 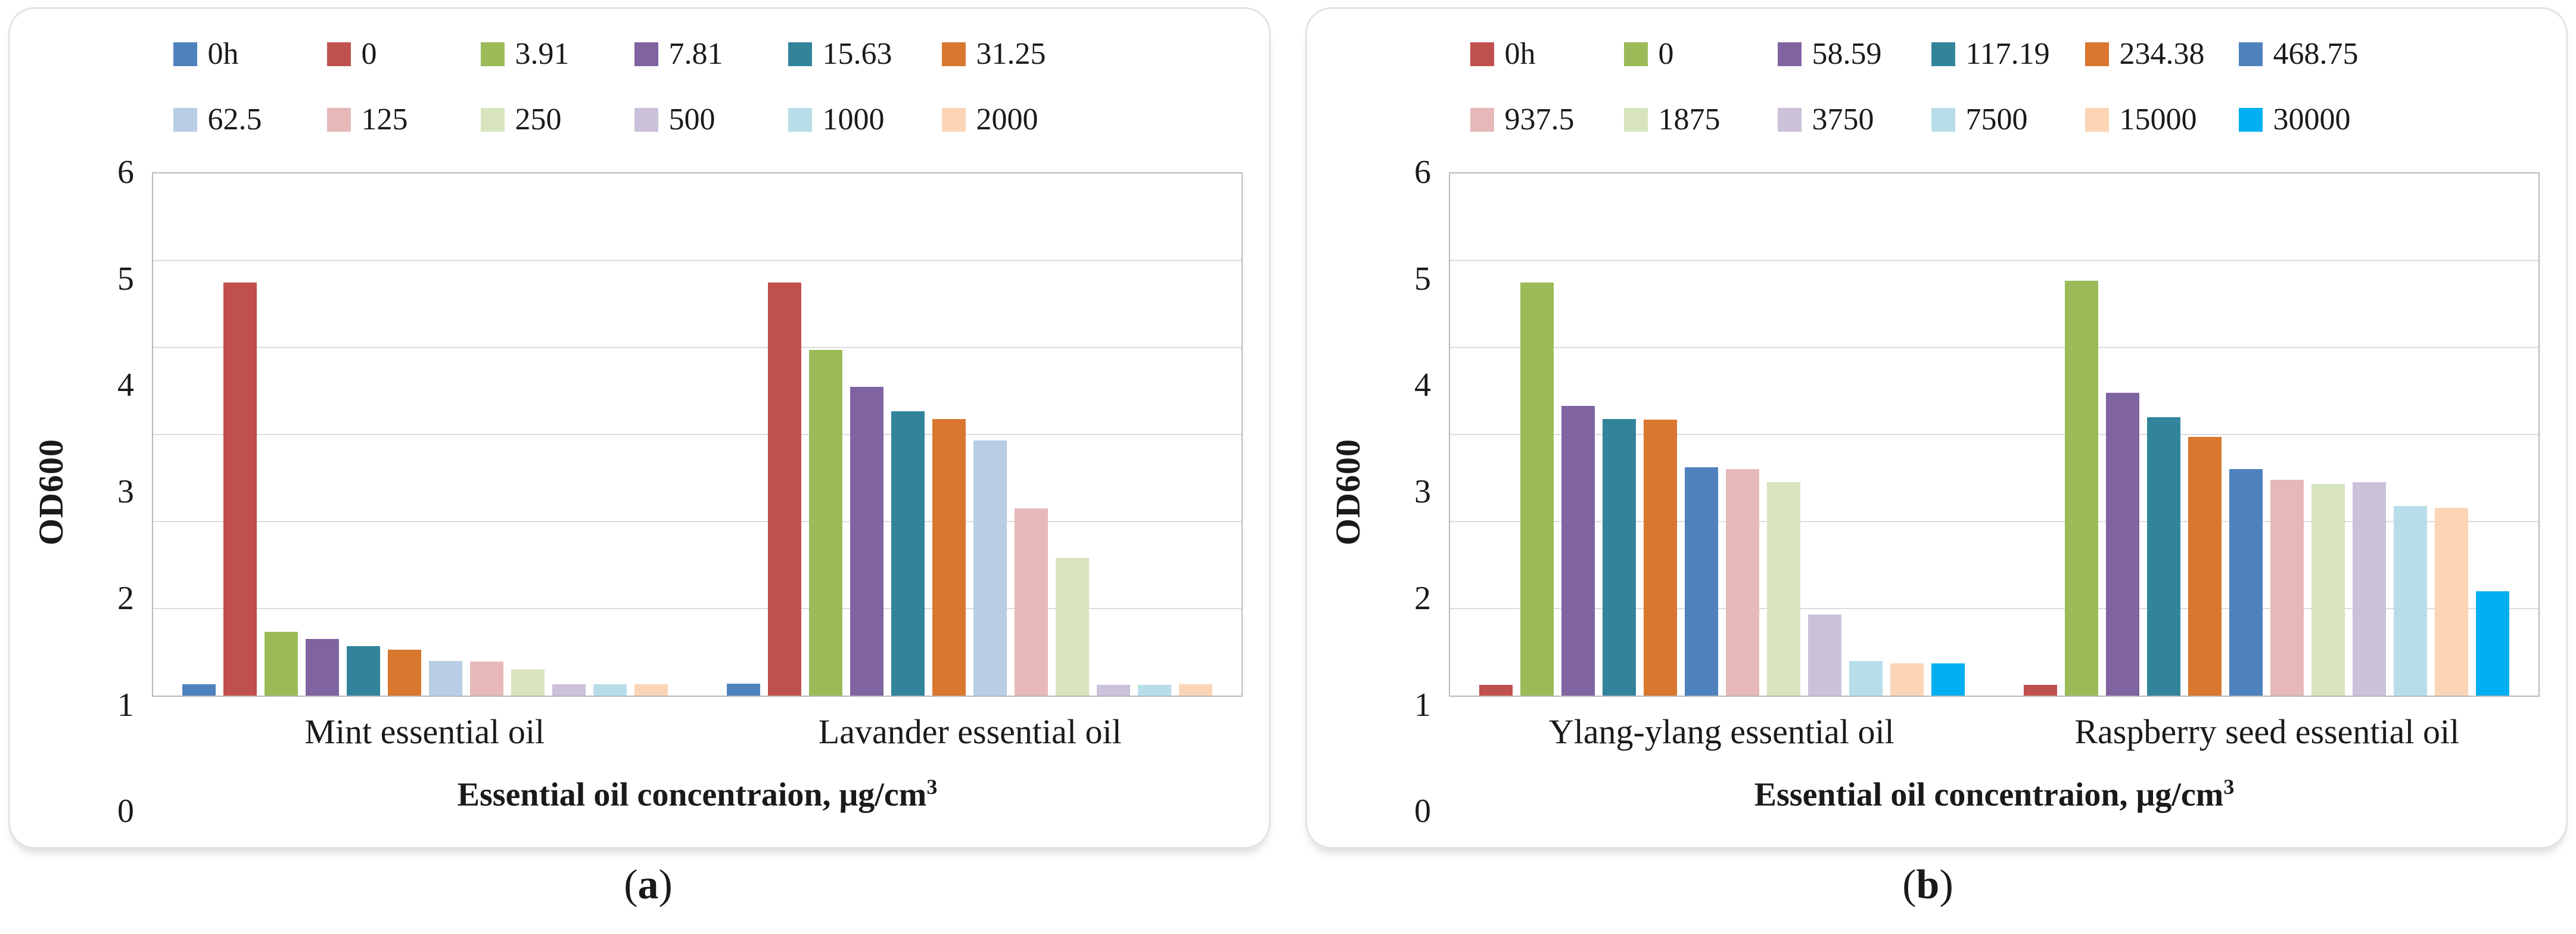 I want to click on legend-item: 2000, so click(x=1018, y=120).